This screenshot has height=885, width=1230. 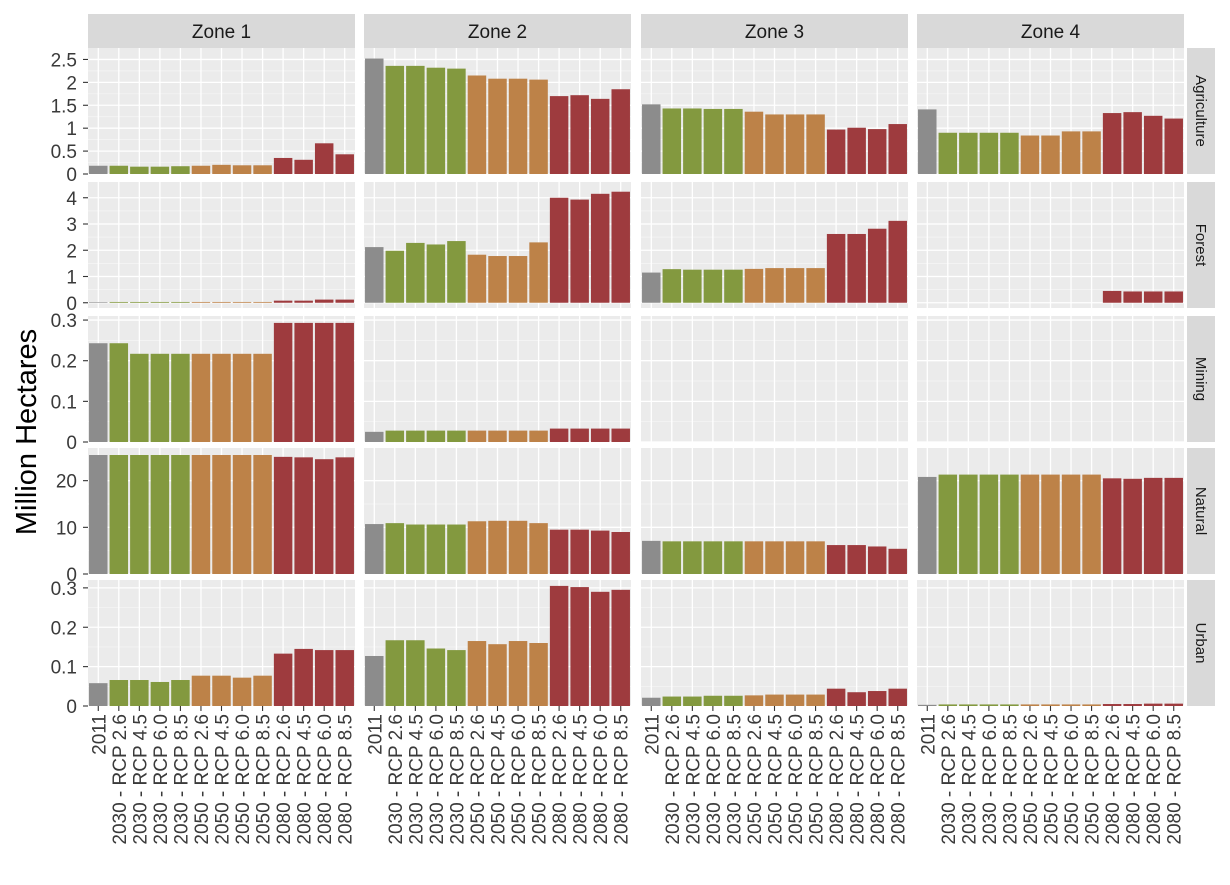 What do you see at coordinates (437, 779) in the screenshot?
I see `x-tick-label: 2030 - RCP 6.0` at bounding box center [437, 779].